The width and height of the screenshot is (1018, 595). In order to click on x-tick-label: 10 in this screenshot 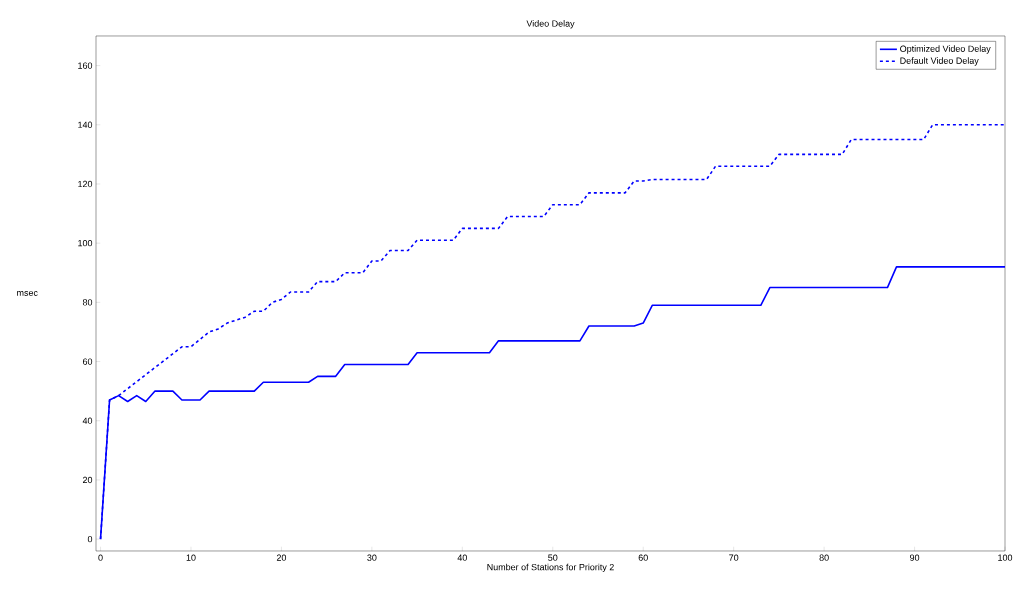, I will do `click(191, 557)`.